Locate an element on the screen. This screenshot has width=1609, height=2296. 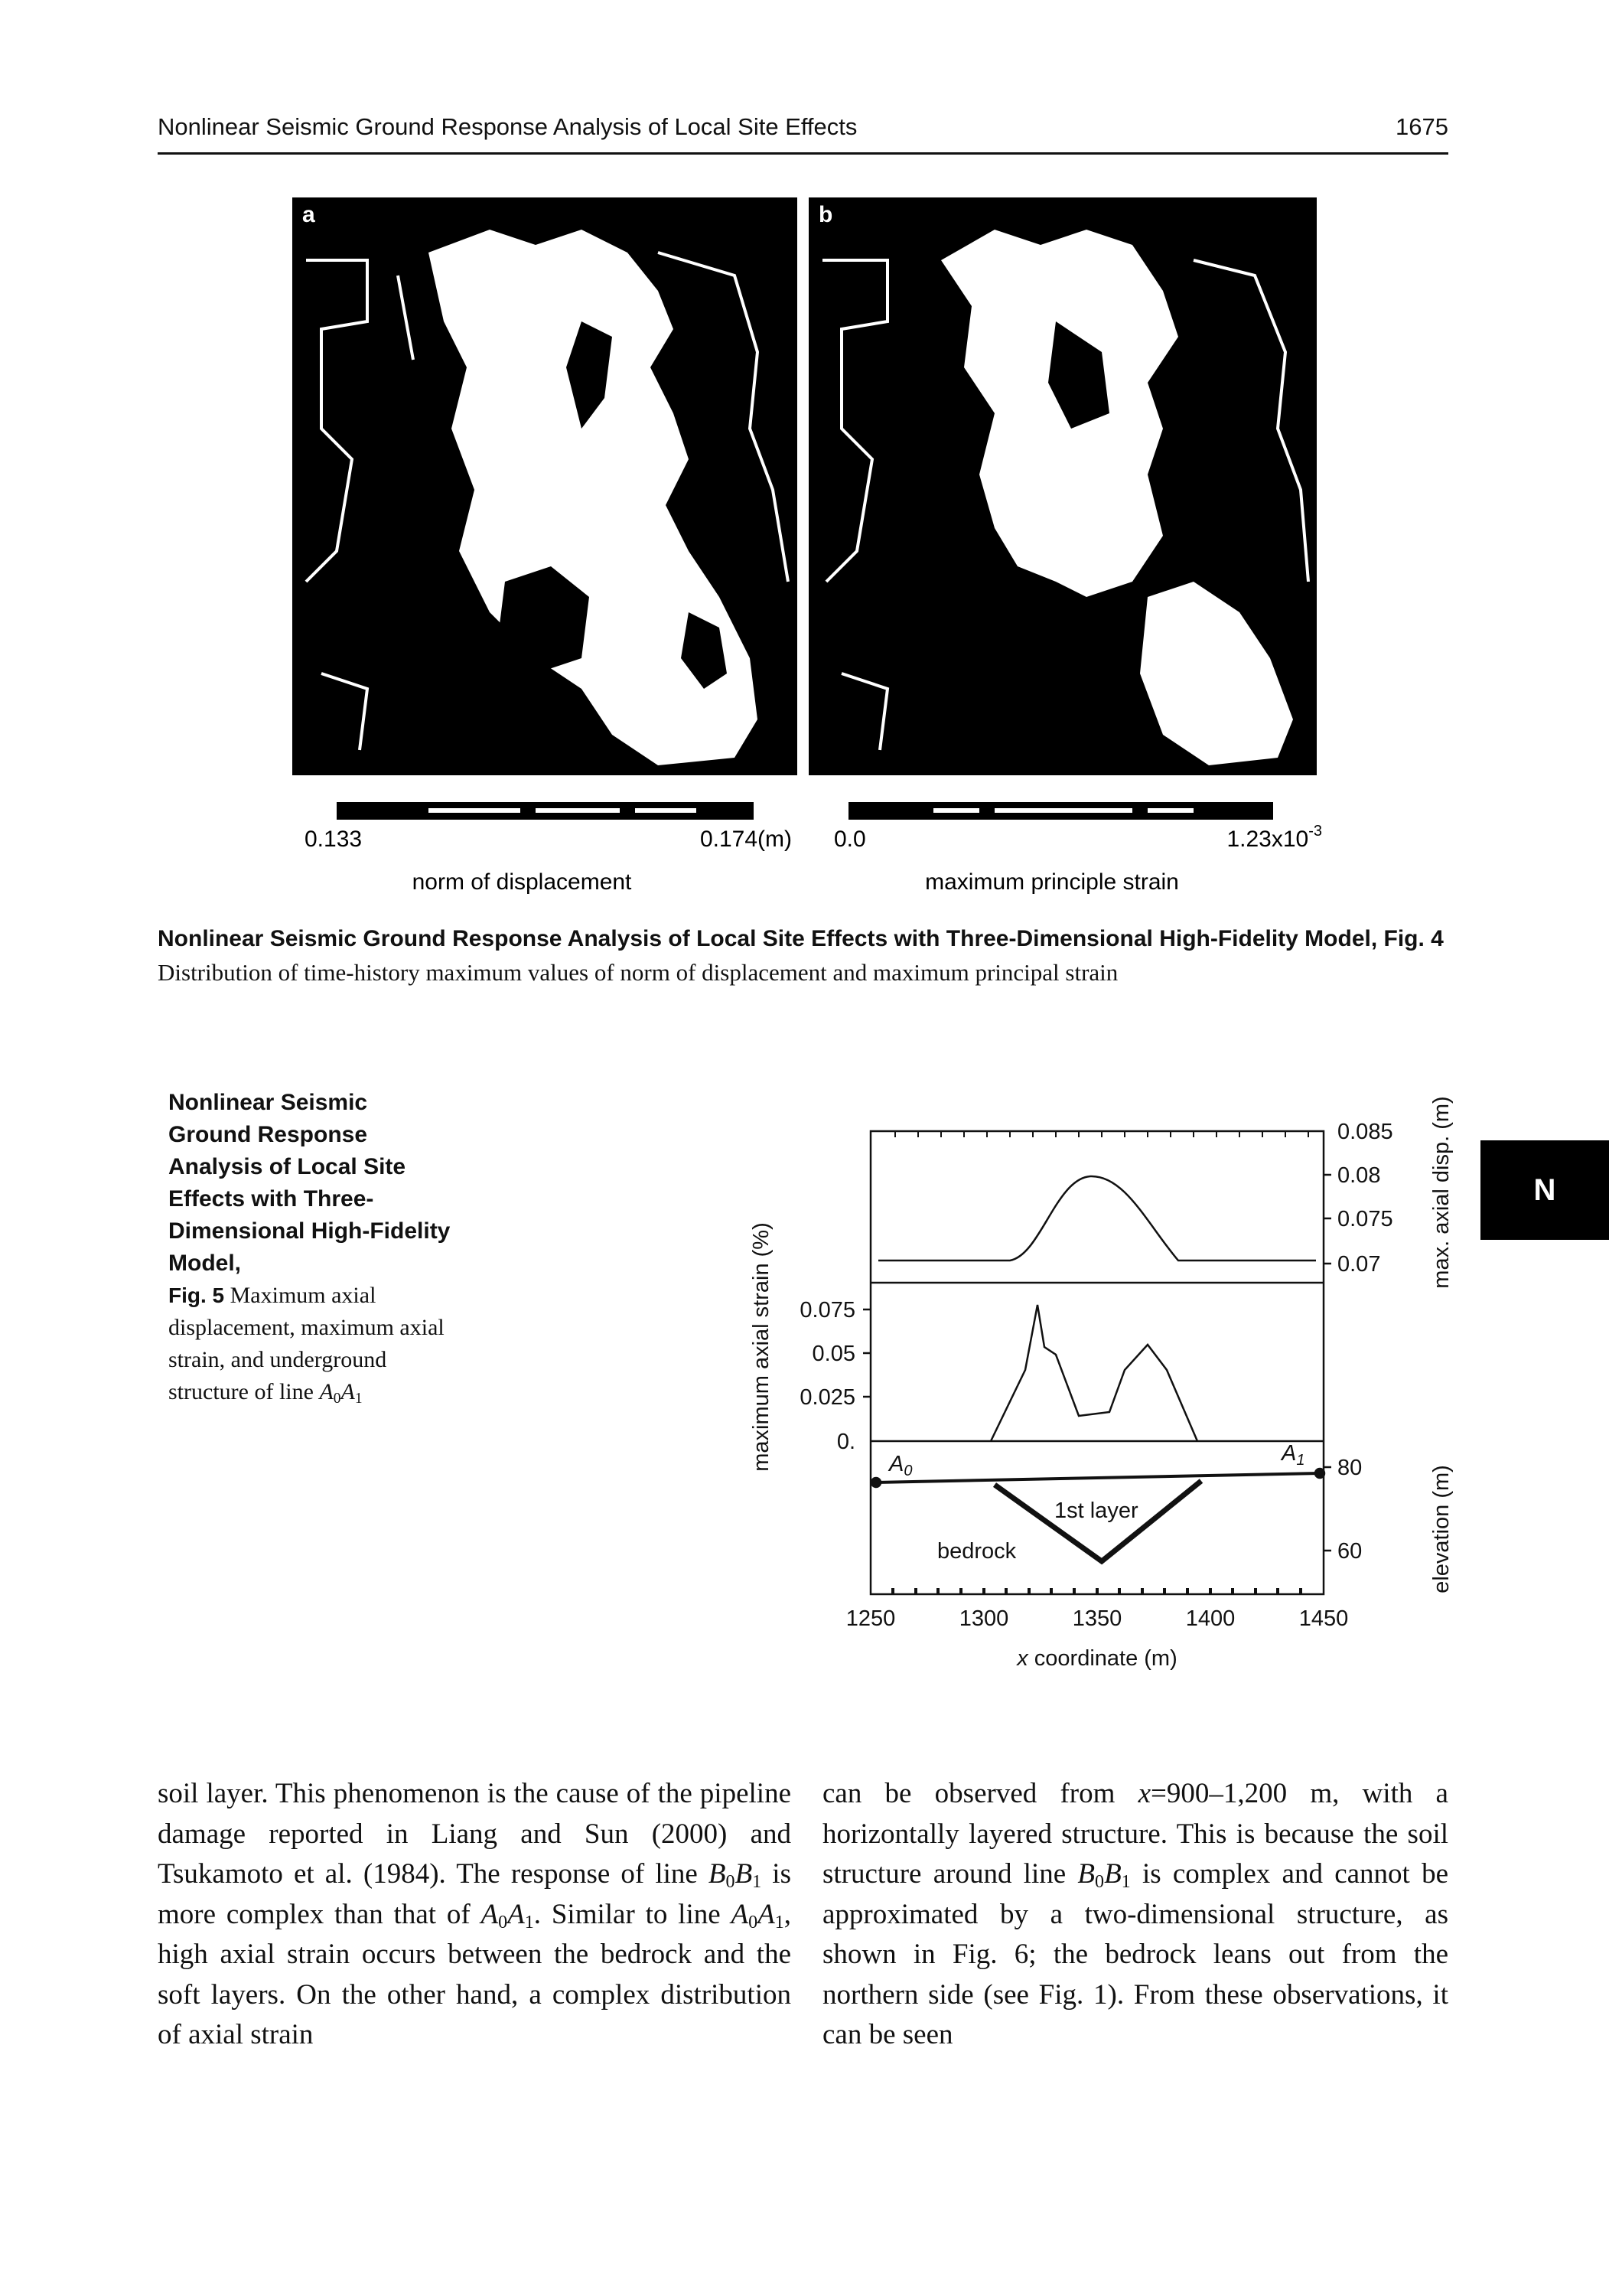
x-axis-label-text: coordinate (m) is located at coordinates (1102, 1658).